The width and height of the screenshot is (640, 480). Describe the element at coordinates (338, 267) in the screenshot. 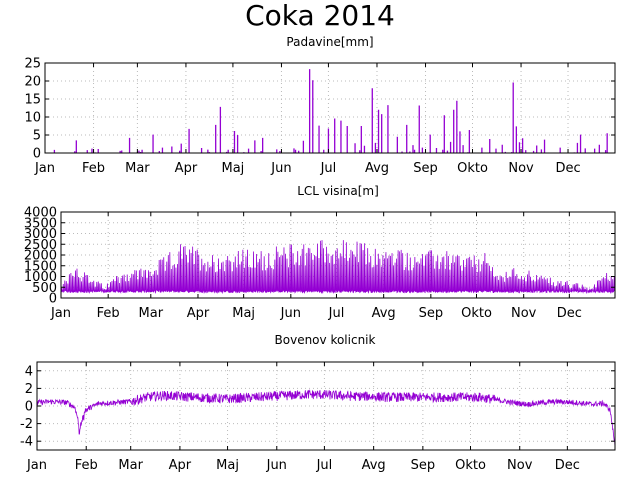

I see `lcl-height-series` at that location.